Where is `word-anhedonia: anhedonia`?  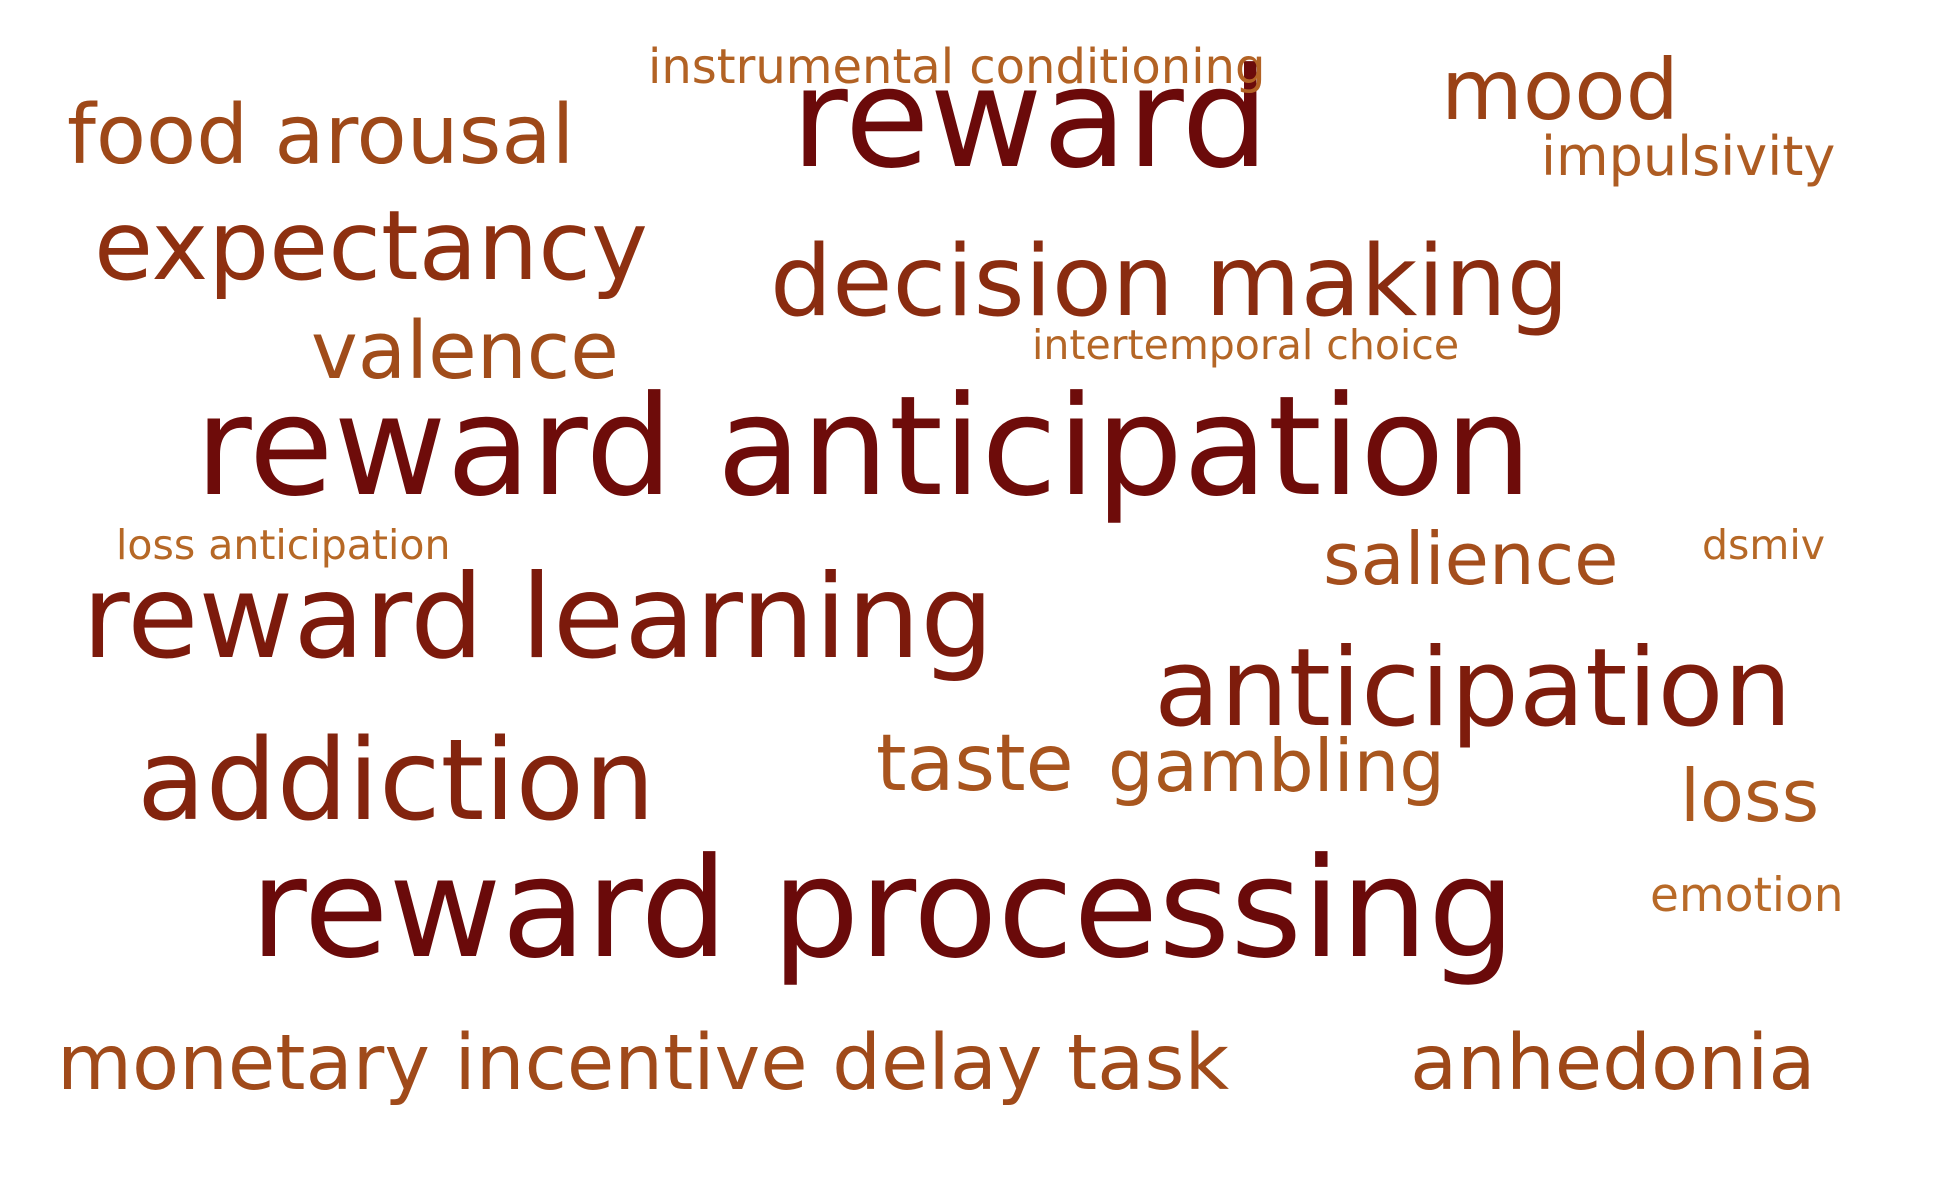 word-anhedonia: anhedonia is located at coordinates (1613, 1063).